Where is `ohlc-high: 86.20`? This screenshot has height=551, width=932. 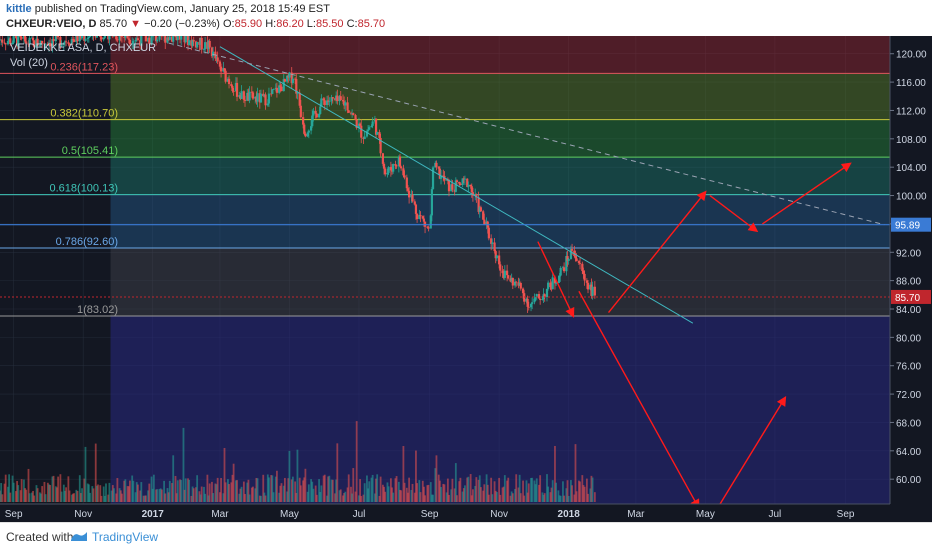
ohlc-high: 86.20 is located at coordinates (290, 24).